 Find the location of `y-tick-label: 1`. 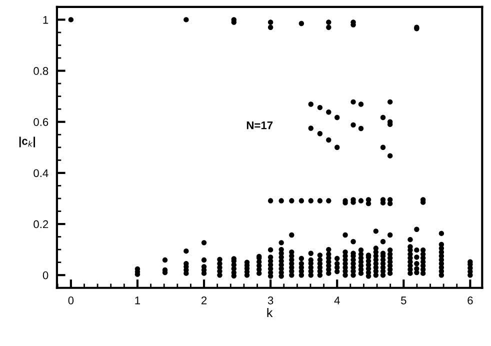

y-tick-label: 1 is located at coordinates (45, 20).